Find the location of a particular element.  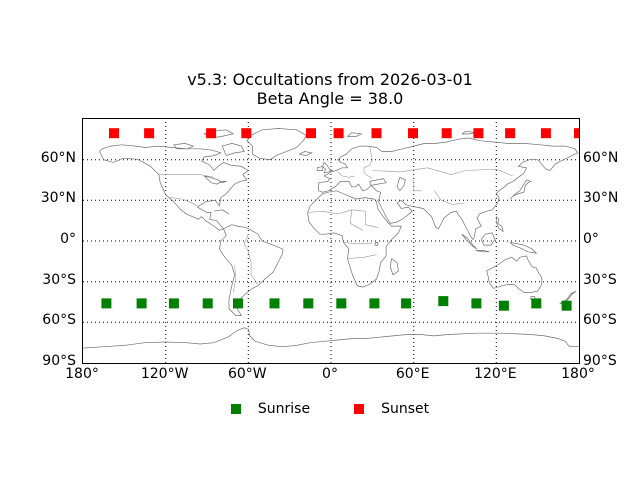

sunrise-marker-icon is located at coordinates (235, 409).